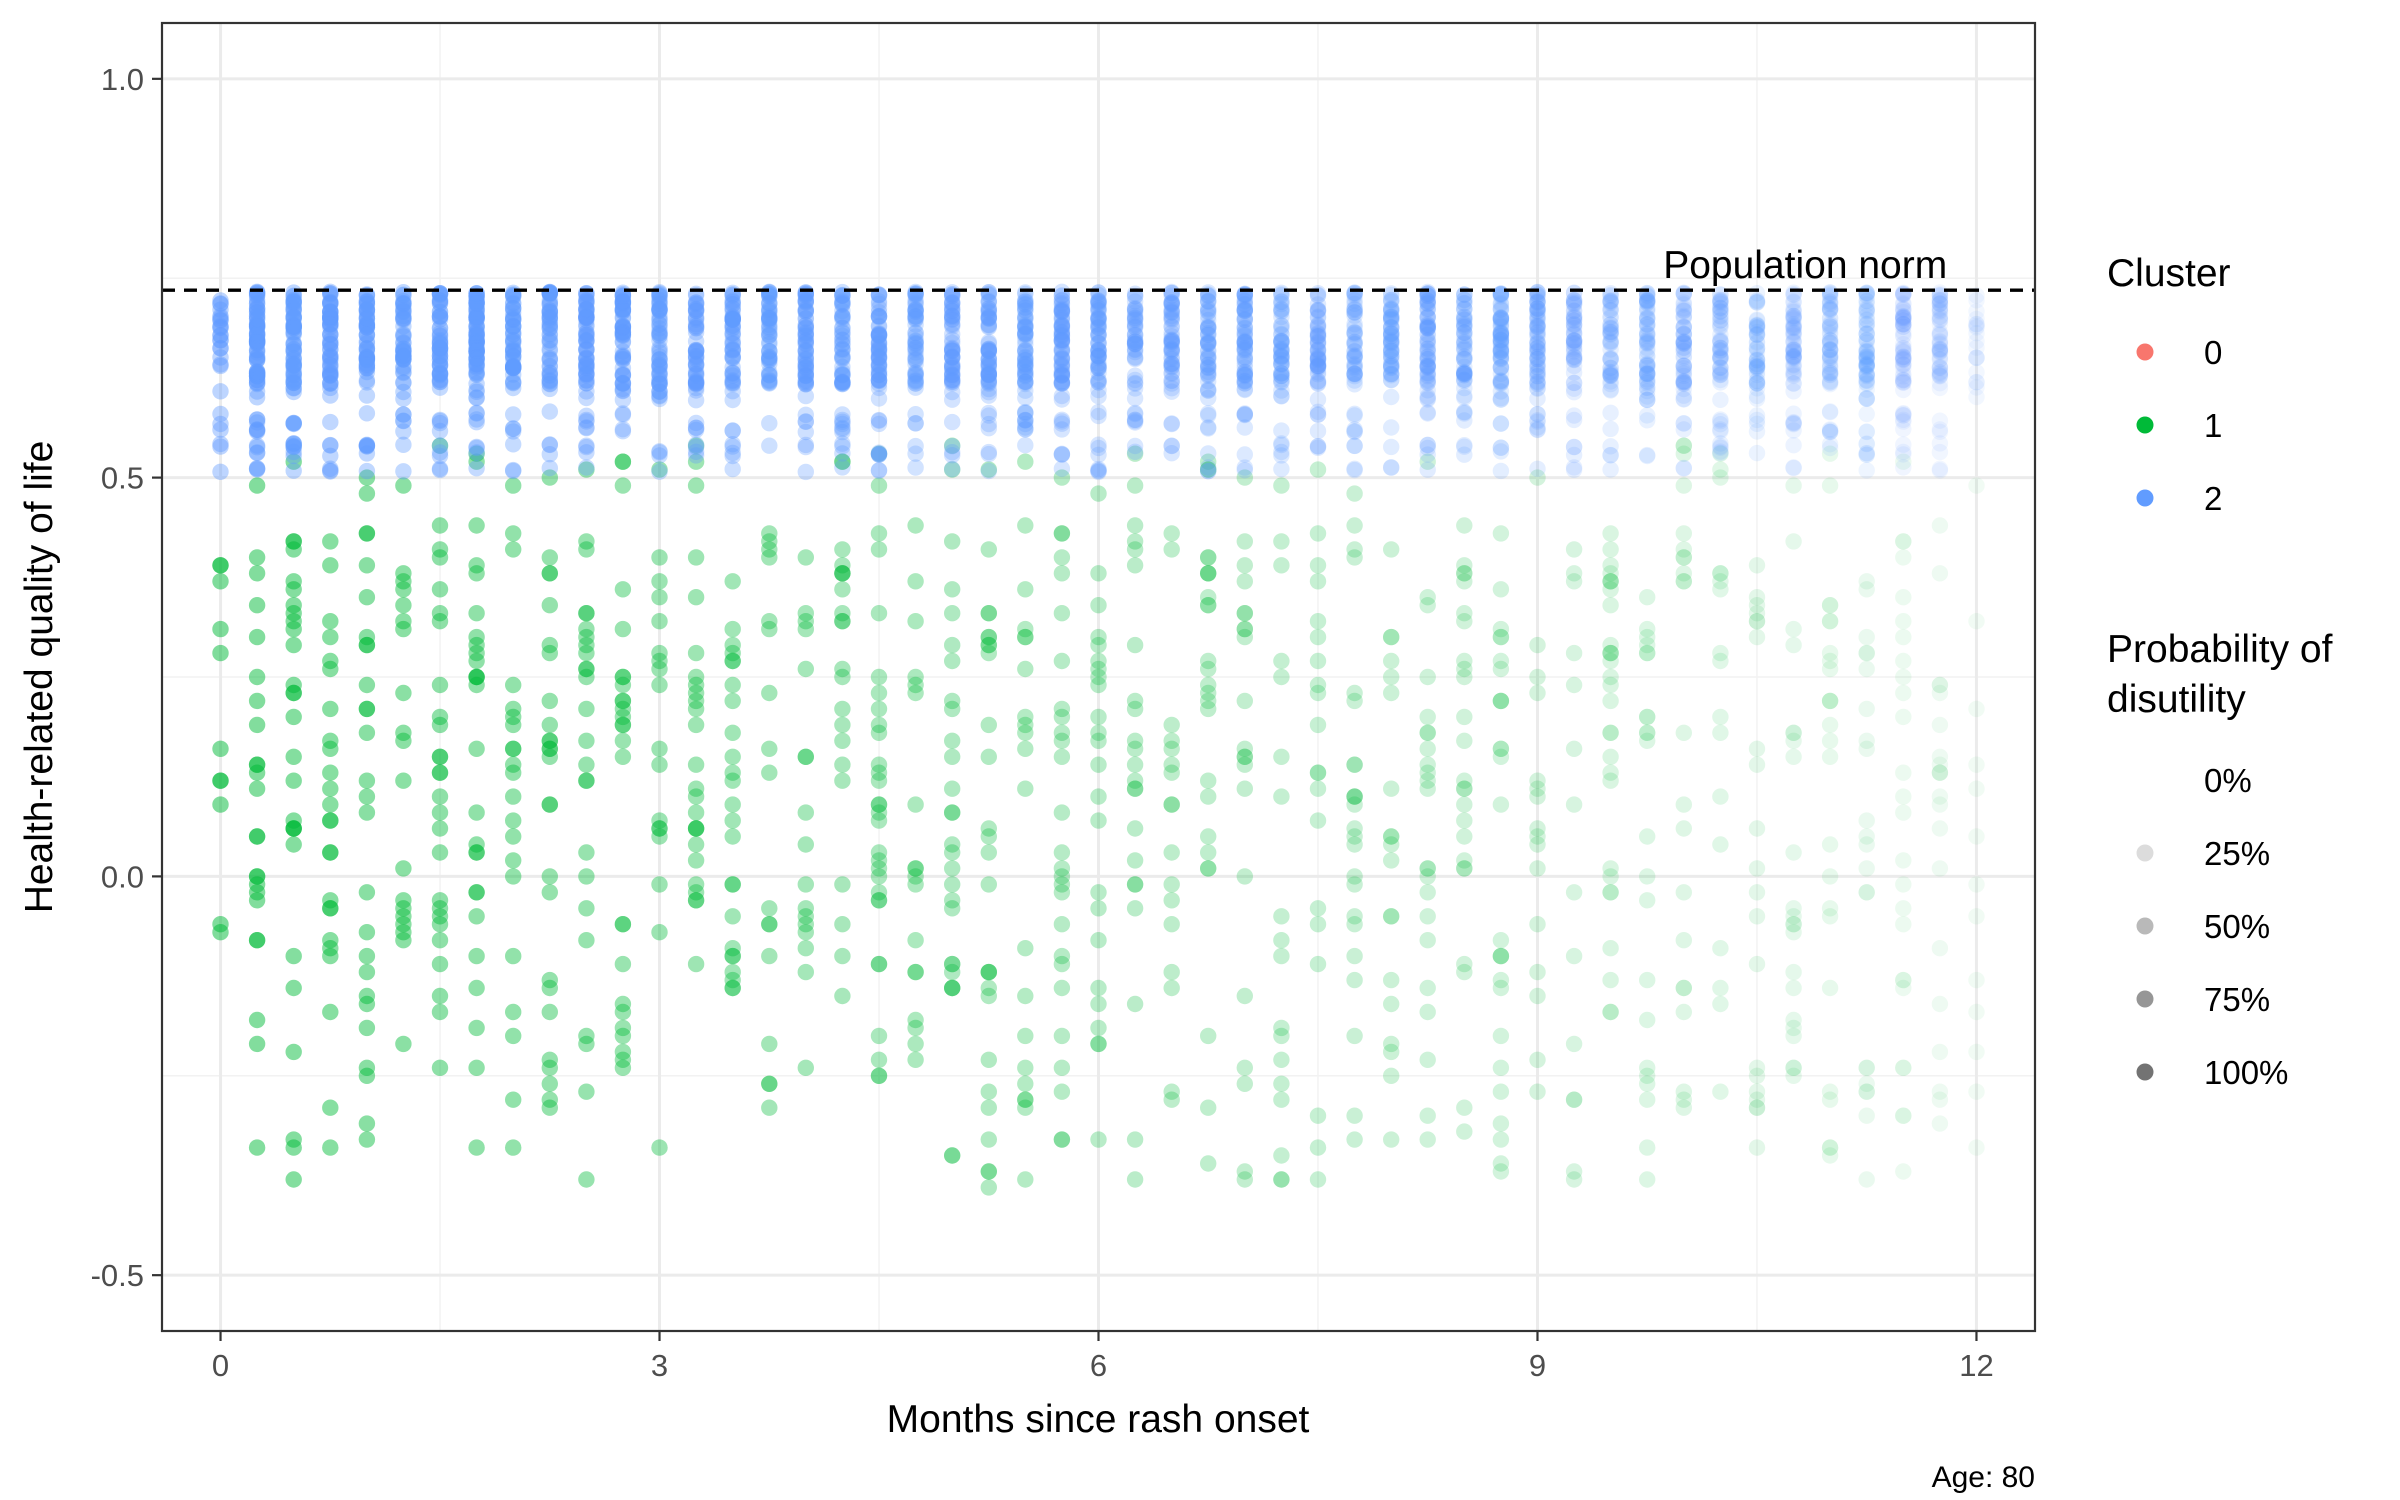 The image size is (2400, 1500). Describe the element at coordinates (2220, 649) in the screenshot. I see `legend-probability-title-line-1: Probability of` at that location.